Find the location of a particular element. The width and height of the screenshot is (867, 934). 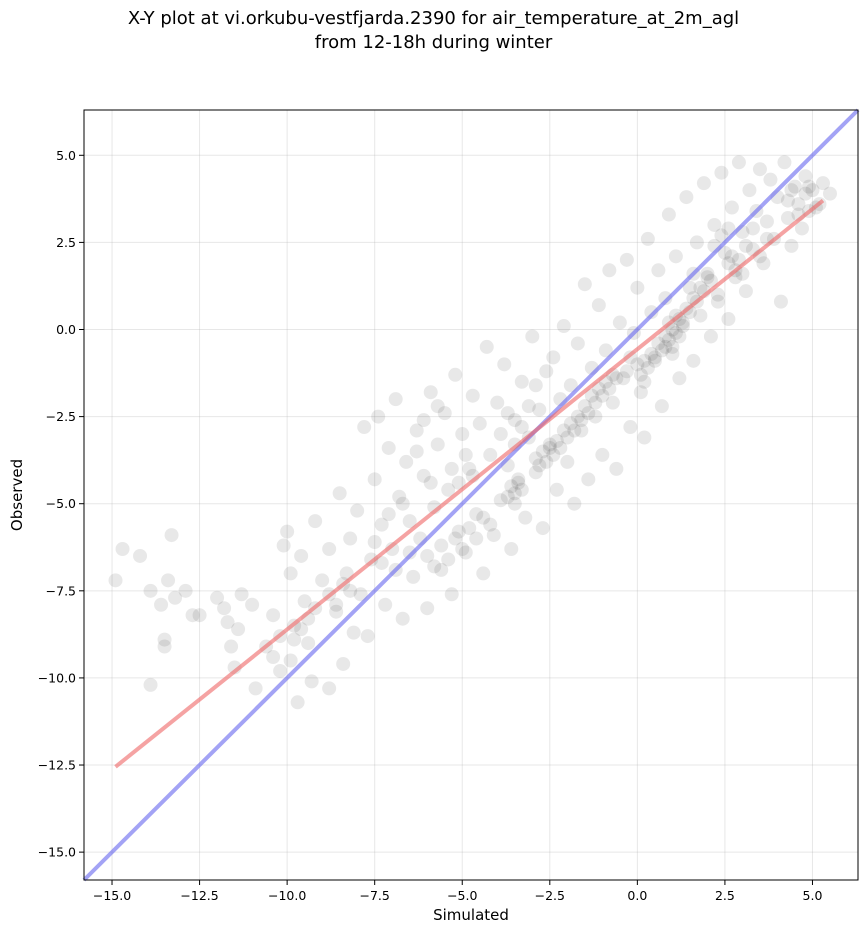

y-tick-label: 5.0 is located at coordinates (66, 155).